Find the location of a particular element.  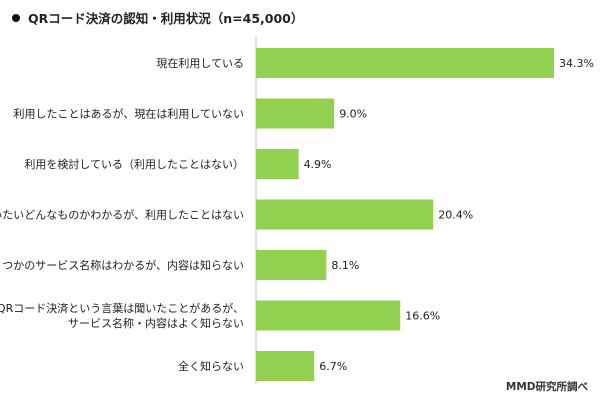

value-label-2: 4.9% is located at coordinates (318, 164).